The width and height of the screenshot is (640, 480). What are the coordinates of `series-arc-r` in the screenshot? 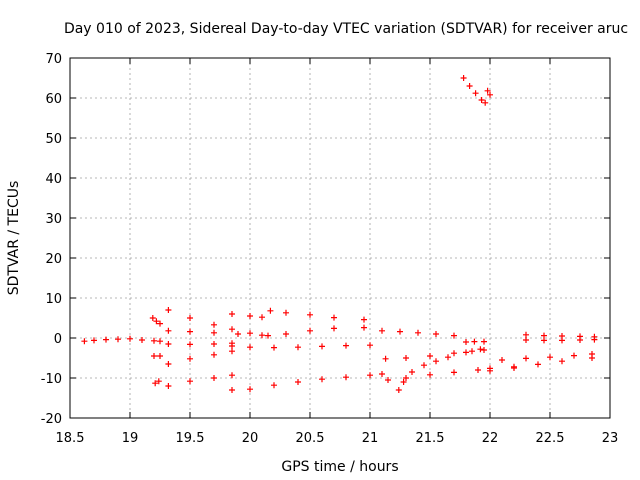 It's located at (474, 90).